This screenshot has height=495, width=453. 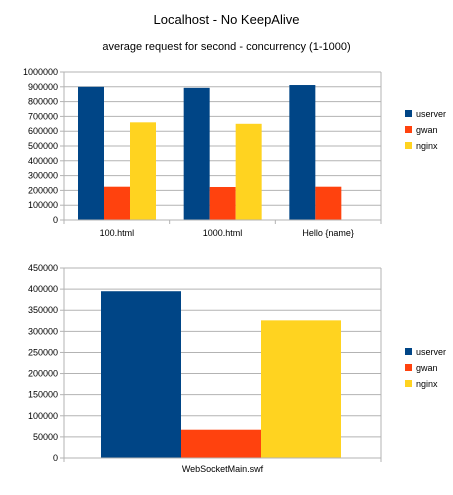 I want to click on bottom-y-tick-label: 450000, so click(x=43, y=268).